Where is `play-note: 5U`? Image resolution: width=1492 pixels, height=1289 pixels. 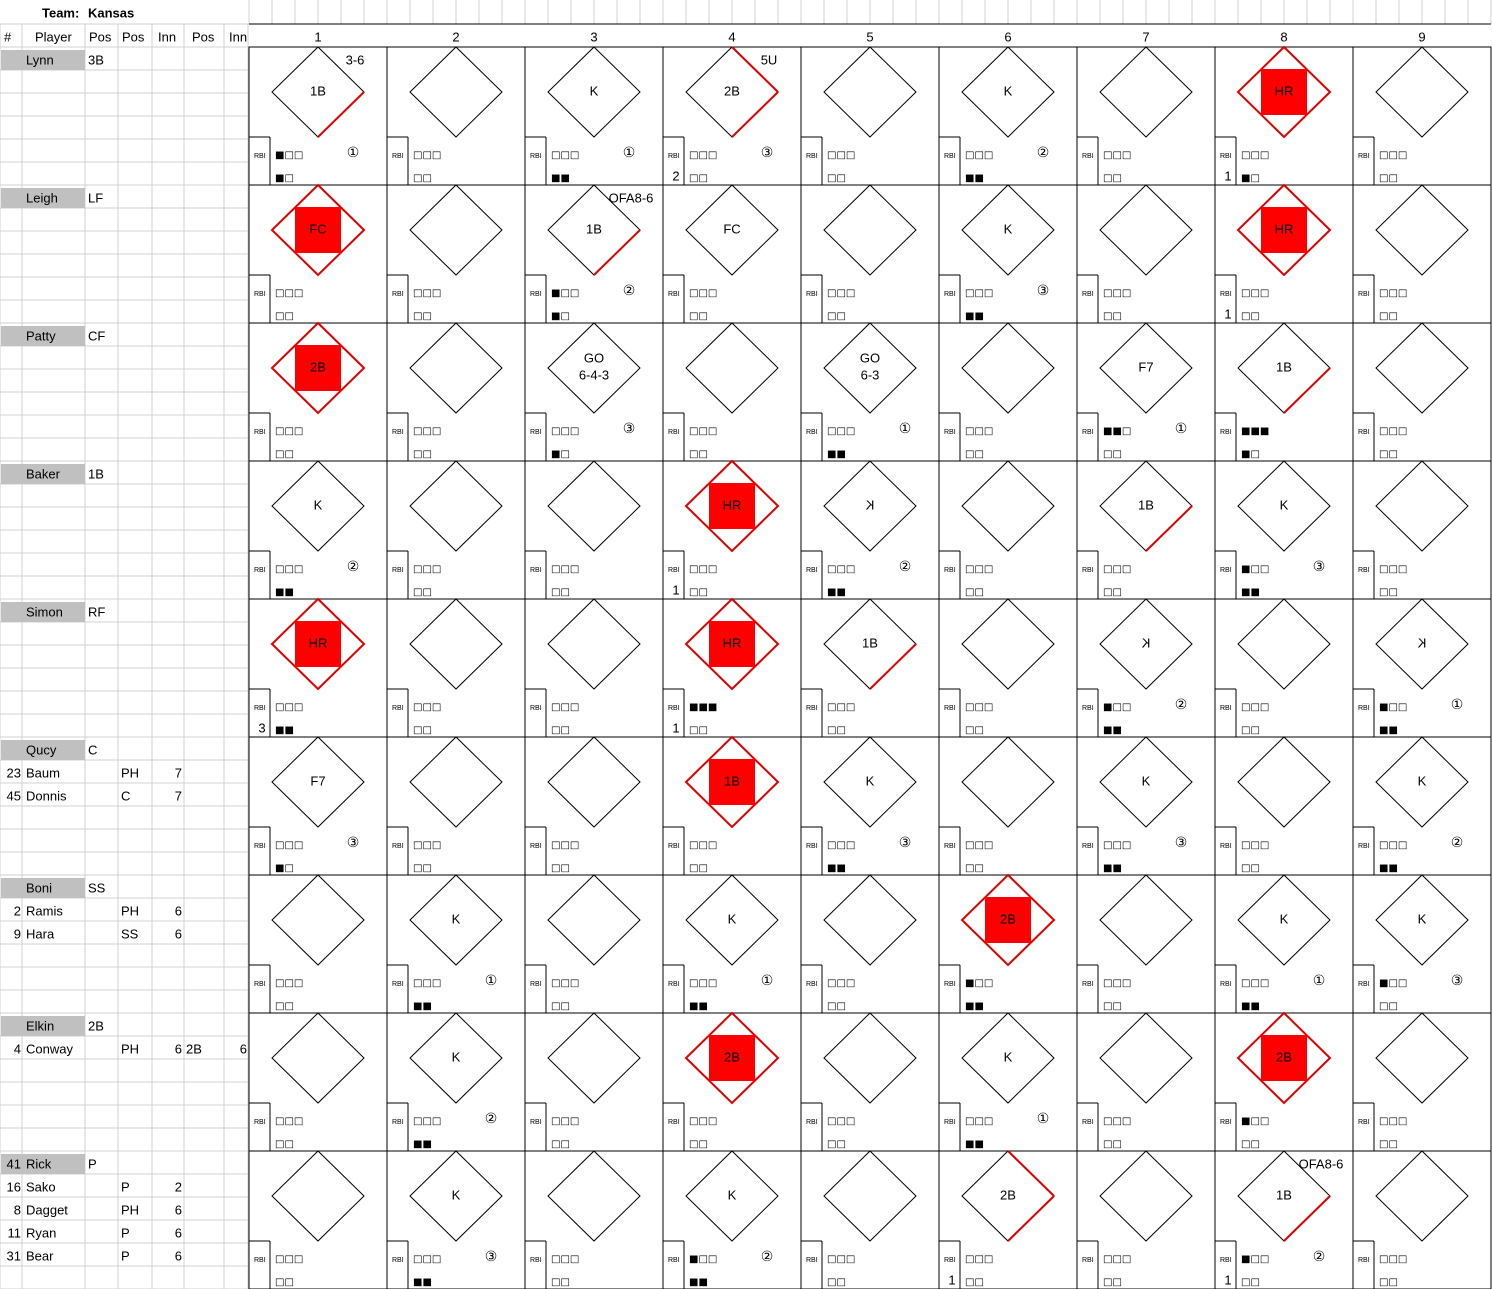 play-note: 5U is located at coordinates (769, 59).